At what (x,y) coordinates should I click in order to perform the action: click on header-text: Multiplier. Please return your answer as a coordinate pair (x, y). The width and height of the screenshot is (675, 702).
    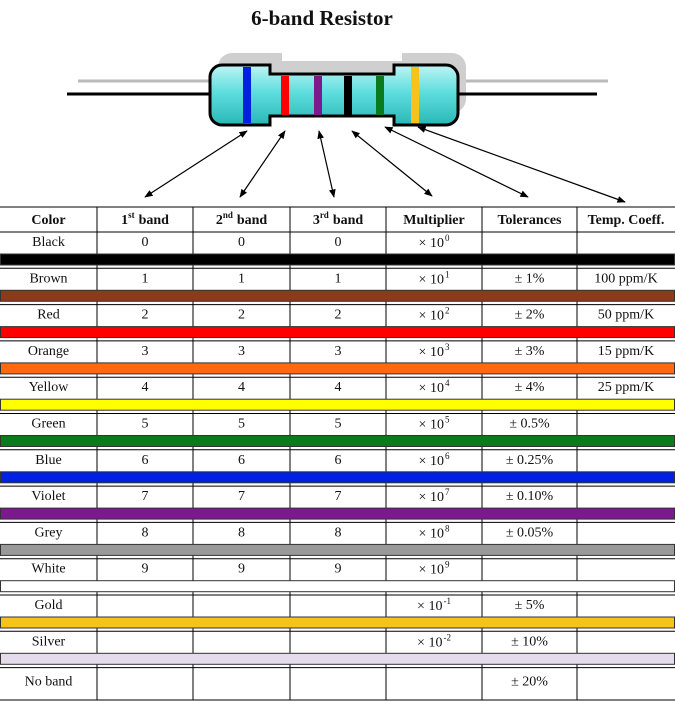
    Looking at the image, I should click on (433, 220).